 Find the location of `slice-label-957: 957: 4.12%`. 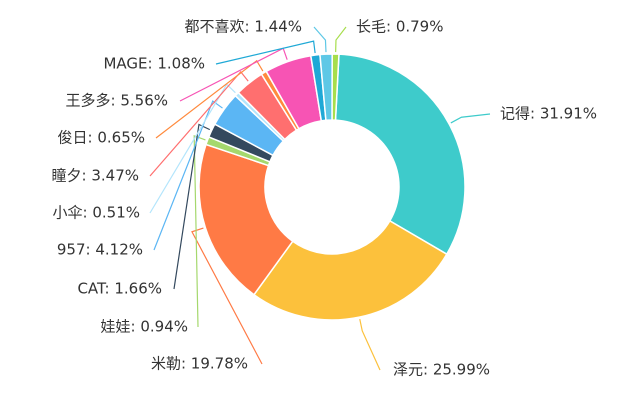

slice-label-957: 957: 4.12% is located at coordinates (100, 250).